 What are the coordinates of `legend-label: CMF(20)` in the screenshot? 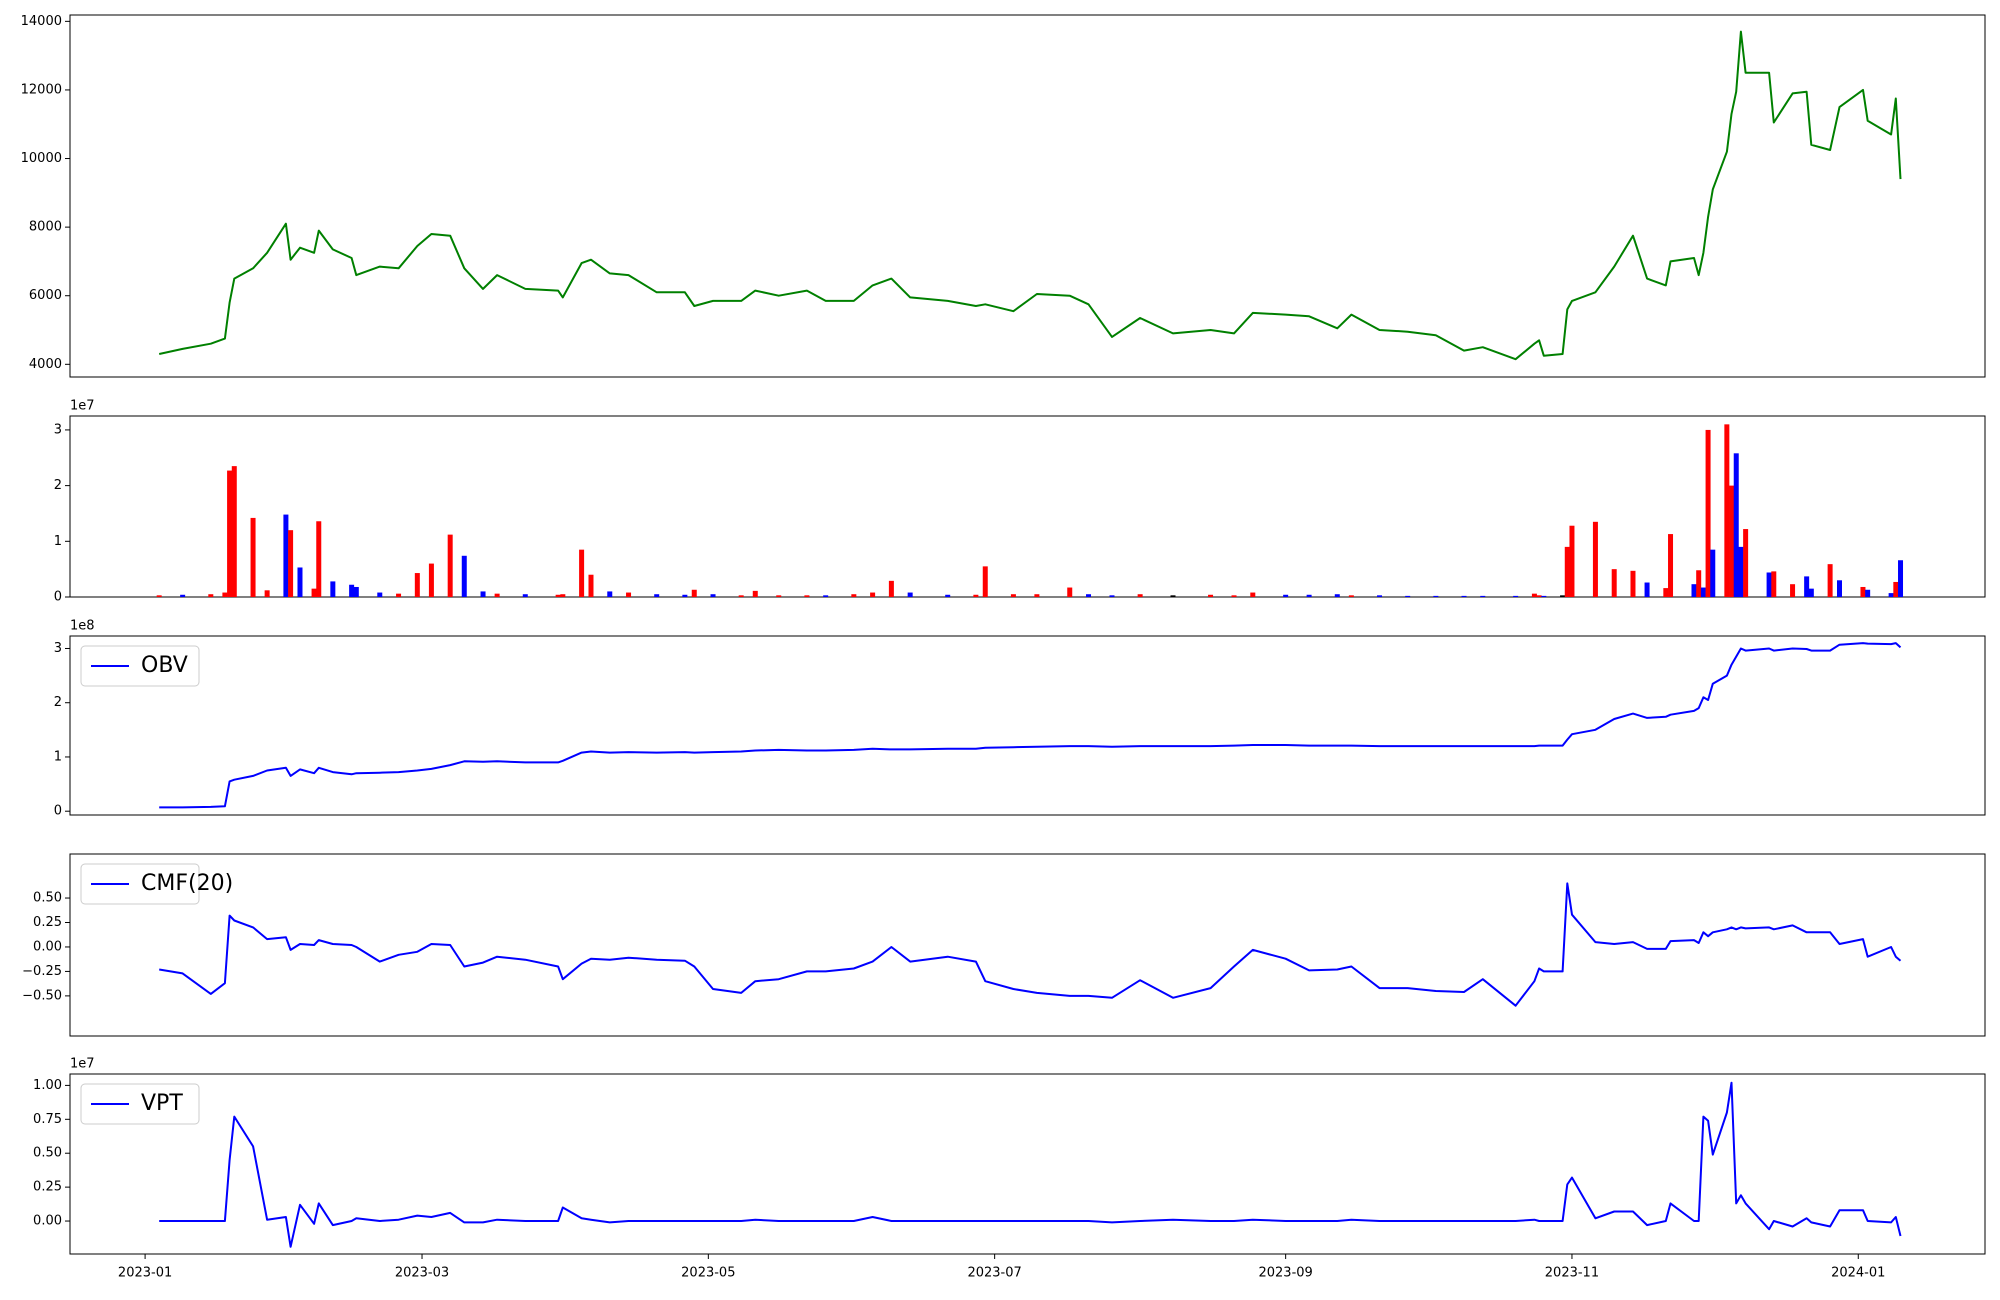 It's located at (187, 883).